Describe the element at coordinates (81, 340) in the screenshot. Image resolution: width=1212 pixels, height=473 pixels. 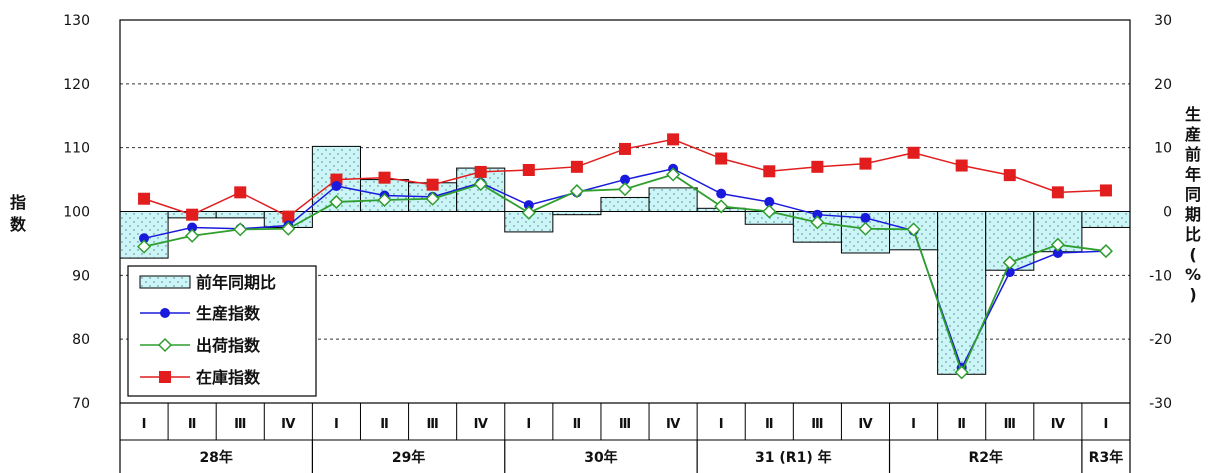
I see `left-tick-label: 80` at that location.